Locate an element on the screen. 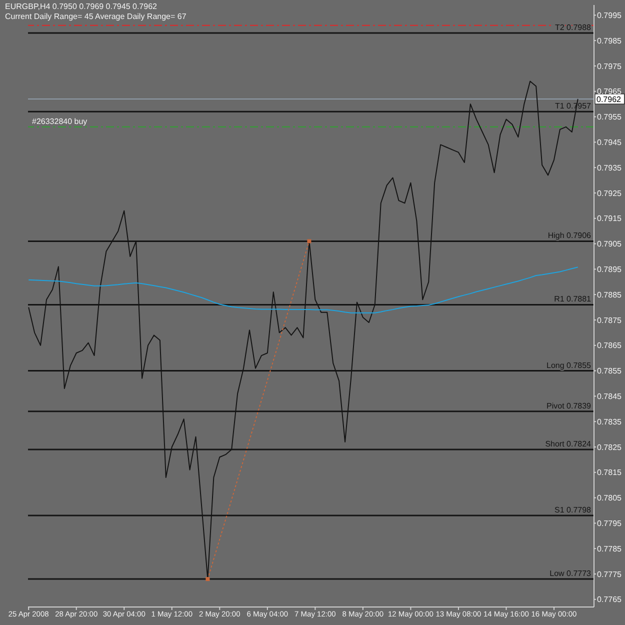 The height and width of the screenshot is (625, 625). y-tick-label: 0.7815 is located at coordinates (609, 473).